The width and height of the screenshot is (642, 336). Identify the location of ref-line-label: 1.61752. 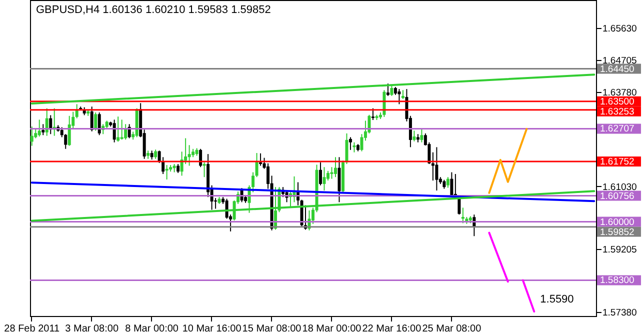
(617, 162).